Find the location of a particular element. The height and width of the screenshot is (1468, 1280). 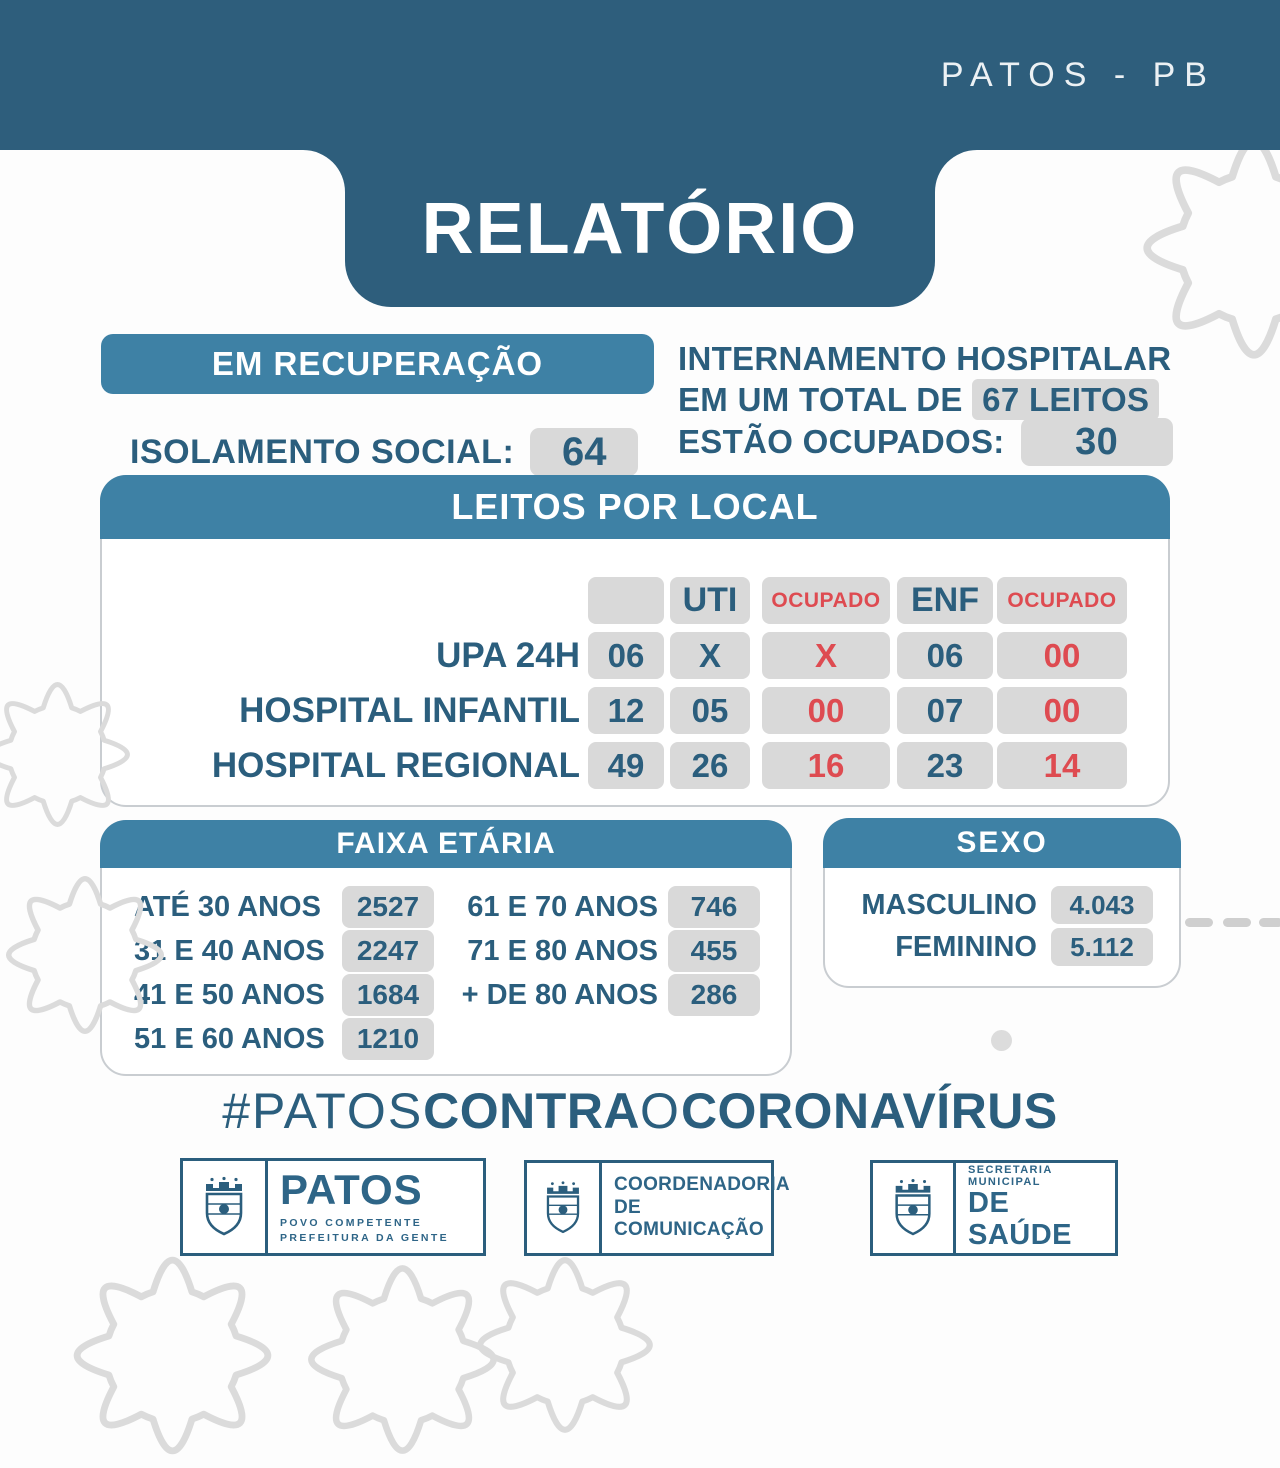

top-band: PATOS - PB is located at coordinates (640, 75).